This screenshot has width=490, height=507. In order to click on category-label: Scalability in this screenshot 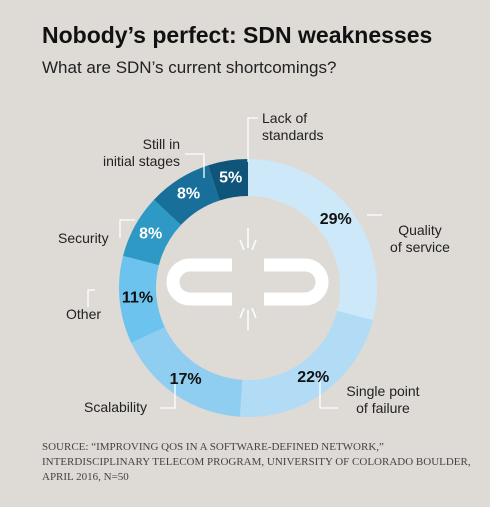, I will do `click(116, 407)`.